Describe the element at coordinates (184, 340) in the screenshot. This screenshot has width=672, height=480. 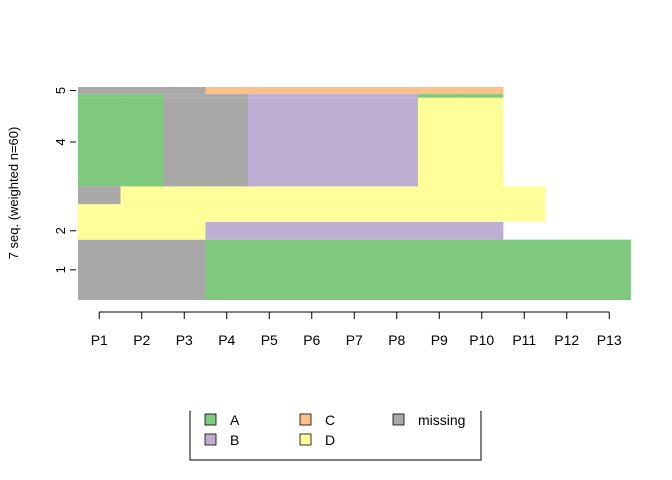
I see `x-tick-label: P3` at that location.